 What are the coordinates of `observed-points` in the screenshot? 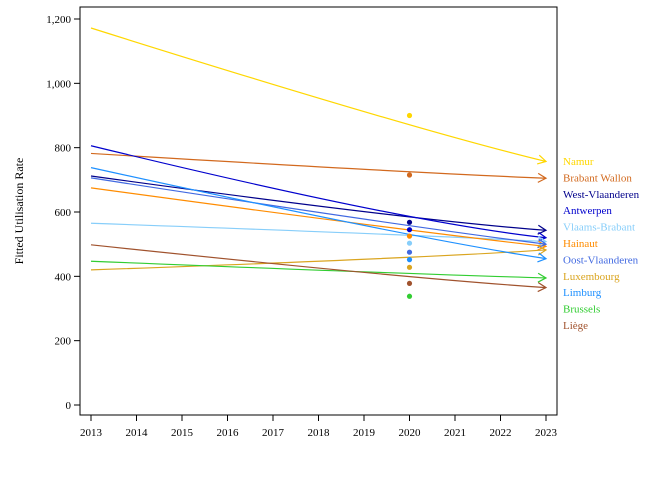 It's located at (409, 205).